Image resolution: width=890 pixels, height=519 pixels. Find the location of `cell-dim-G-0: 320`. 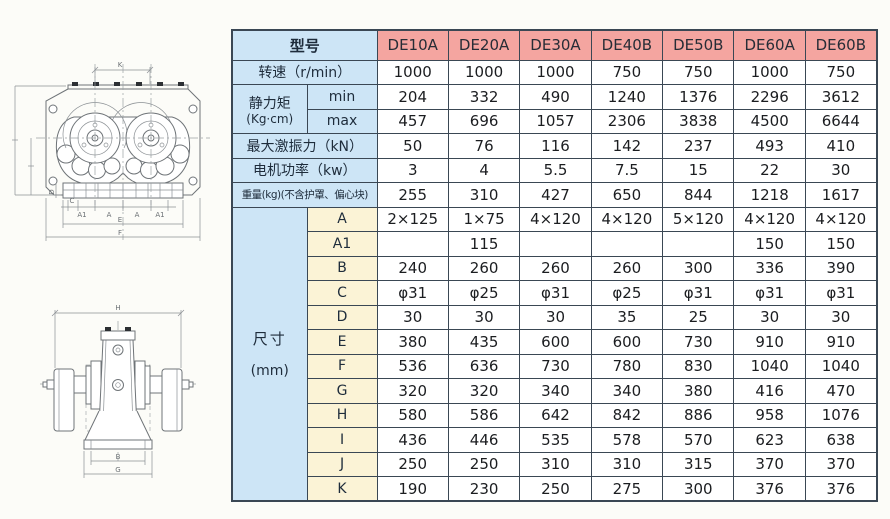

cell-dim-G-0: 320 is located at coordinates (412, 391).